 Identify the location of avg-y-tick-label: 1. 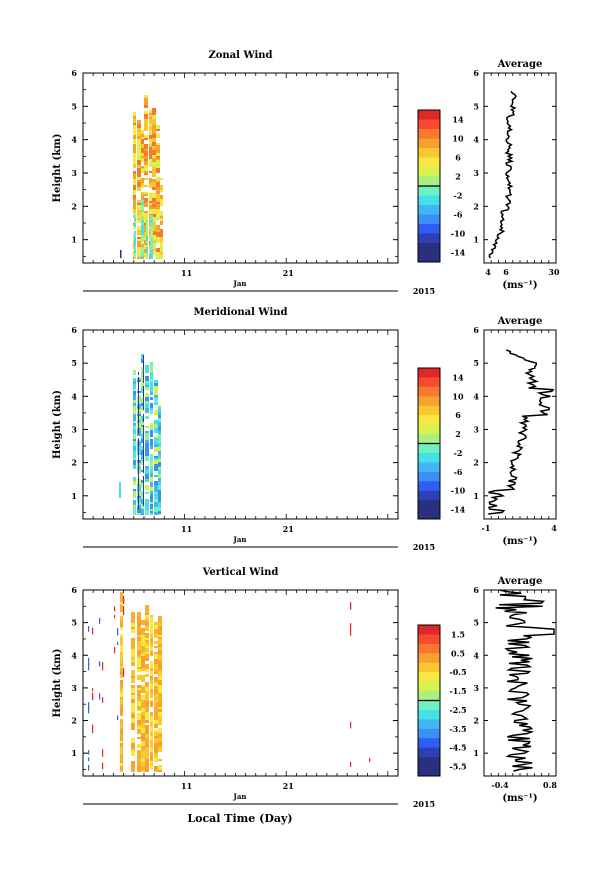
(476, 753).